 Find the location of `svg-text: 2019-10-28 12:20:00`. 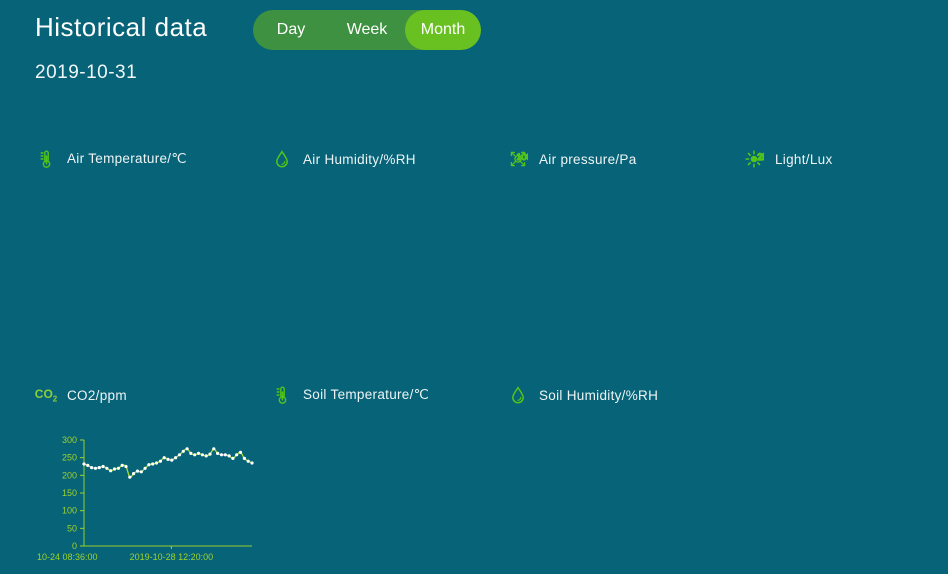

svg-text: 2019-10-28 12:20:00 is located at coordinates (172, 557).